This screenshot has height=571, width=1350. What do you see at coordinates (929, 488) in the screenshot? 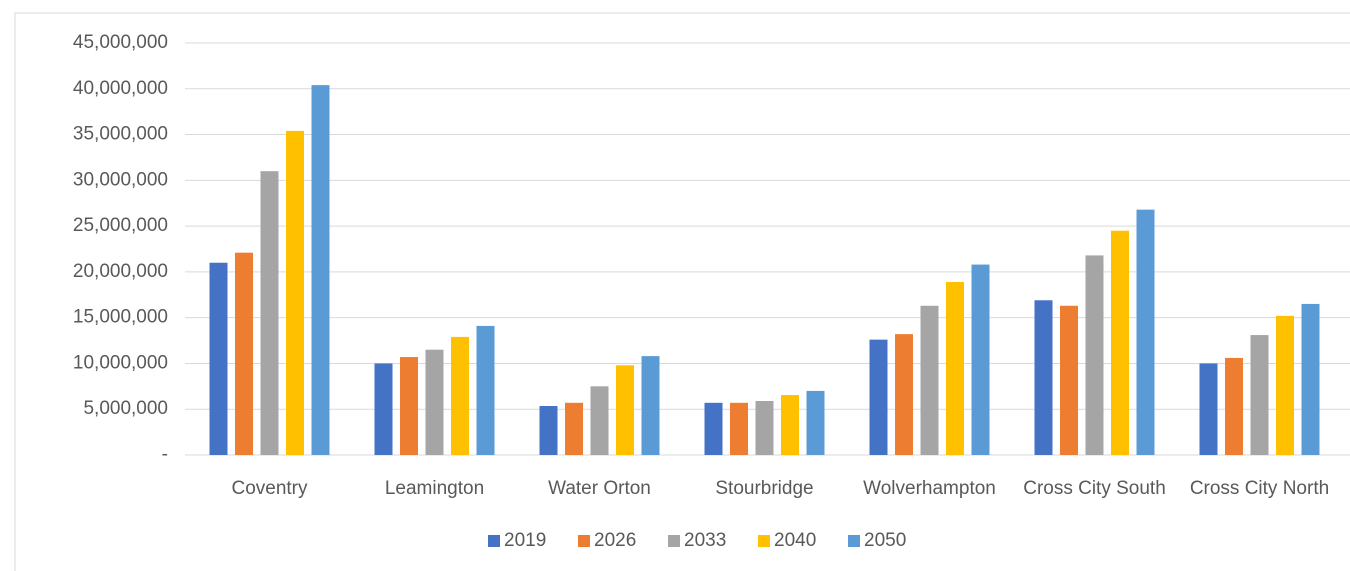
I see `x-tick-label: Wolverhampton` at bounding box center [929, 488].